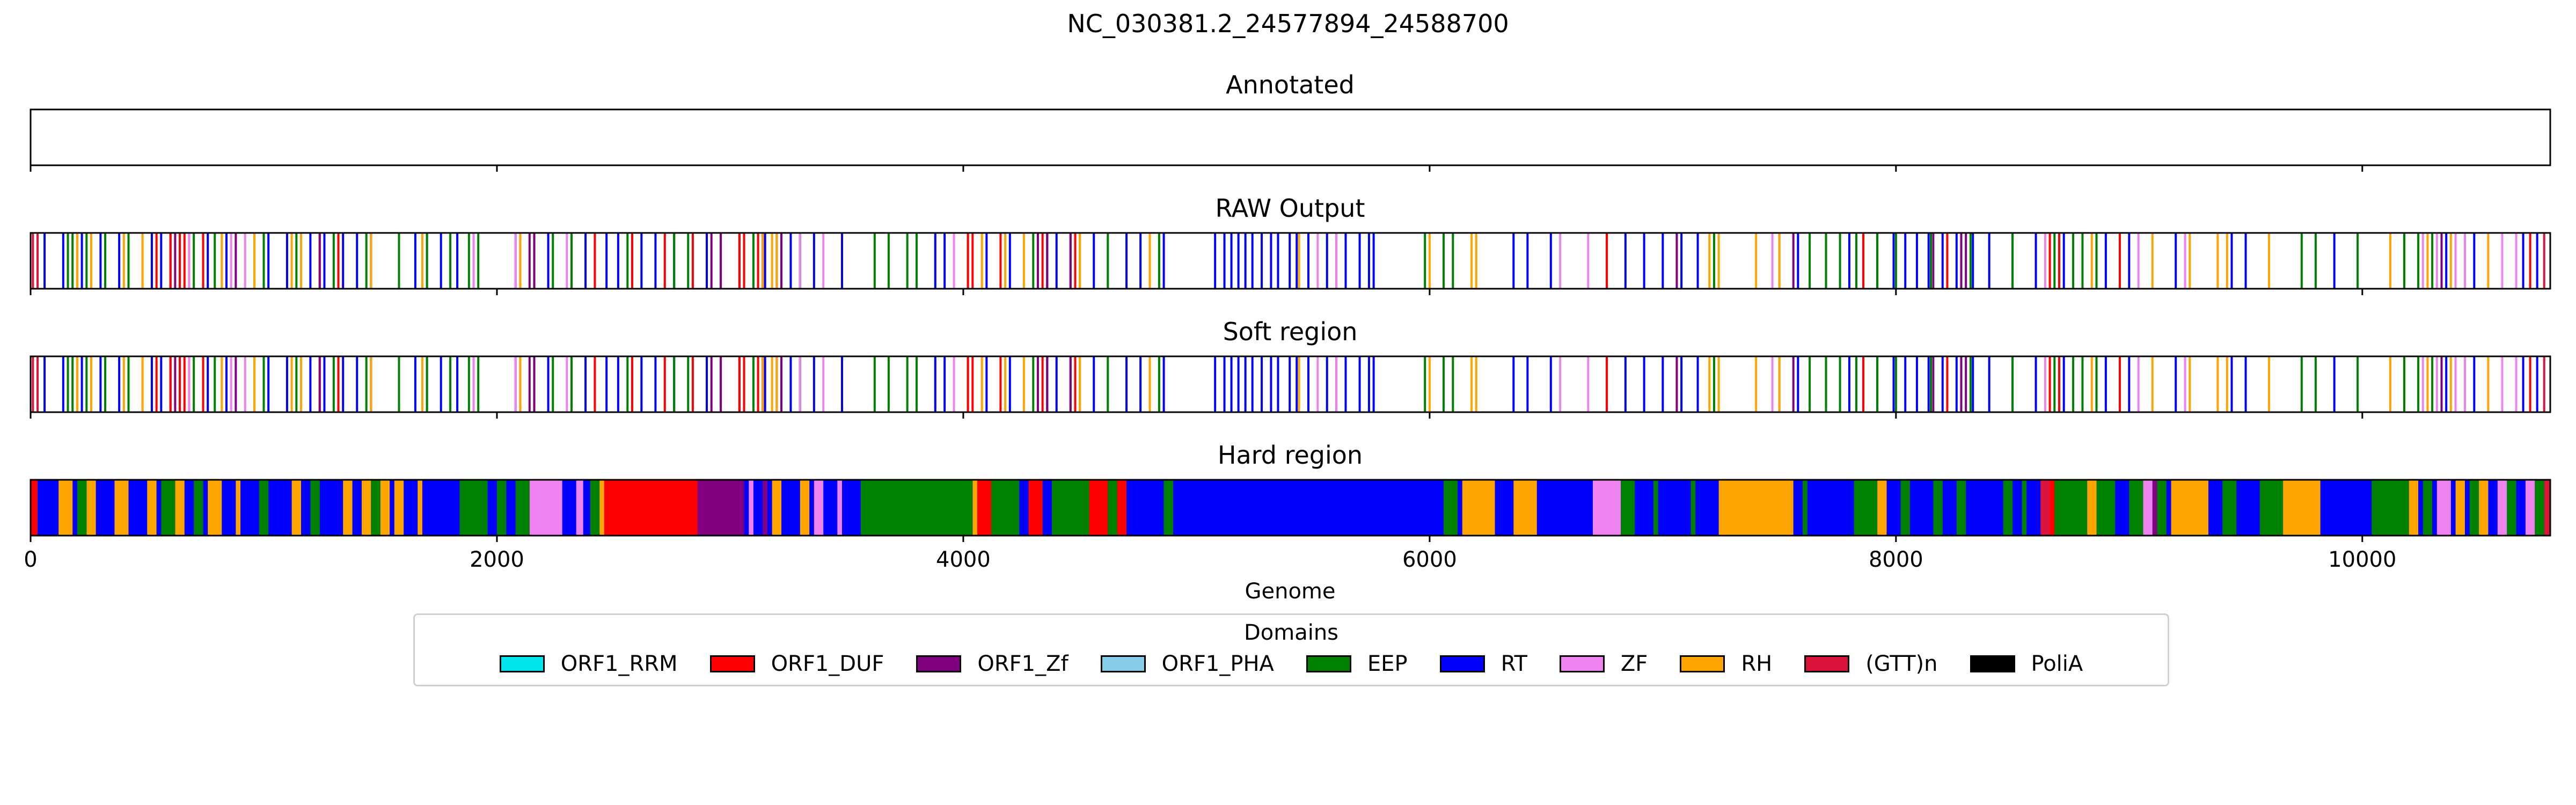  Describe the element at coordinates (963, 559) in the screenshot. I see `x-tick-label: 4000` at that location.